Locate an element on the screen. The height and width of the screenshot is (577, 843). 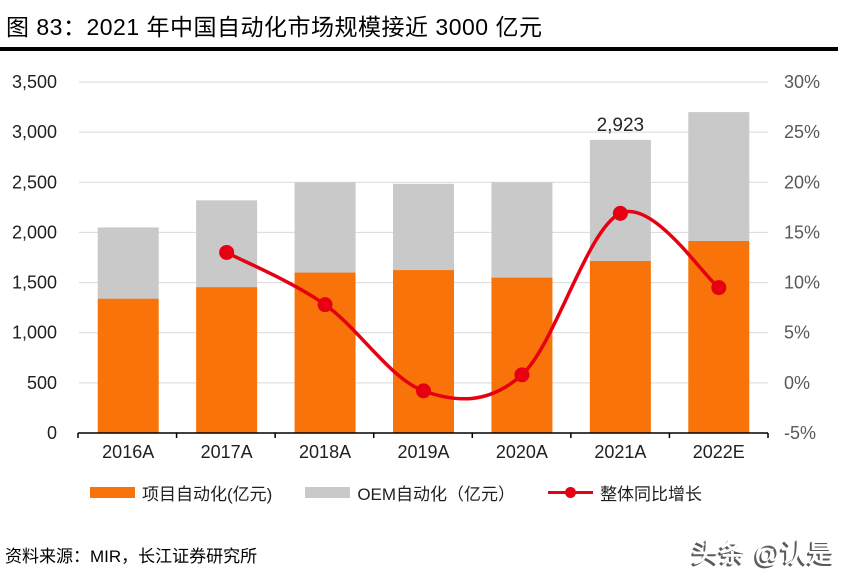
x-axis-label-2017A: 2017A is located at coordinates (227, 452).